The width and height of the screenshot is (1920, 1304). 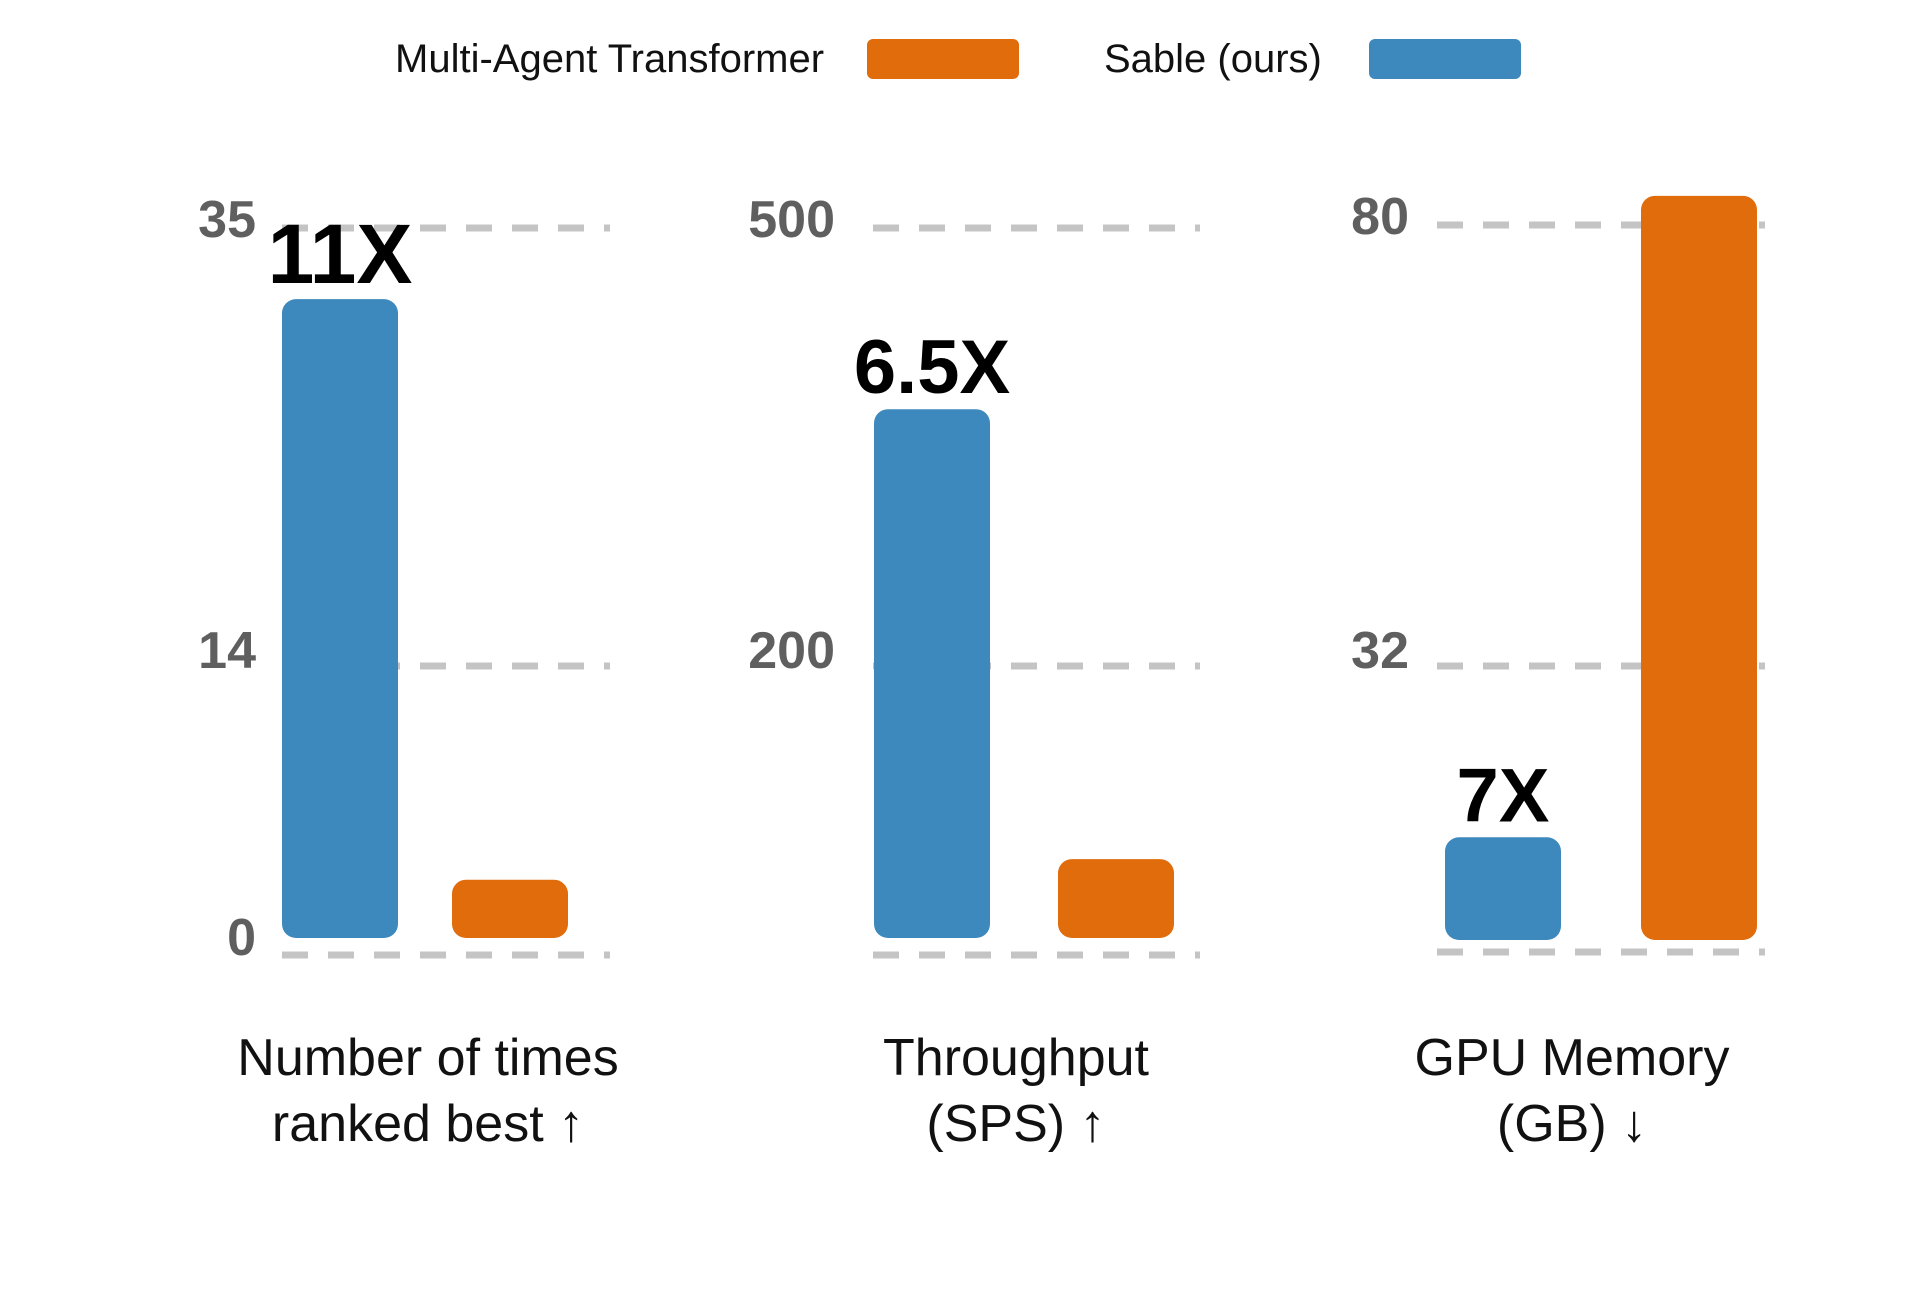 What do you see at coordinates (1503, 888) in the screenshot?
I see `bar-gpu-memory-sable-ours` at bounding box center [1503, 888].